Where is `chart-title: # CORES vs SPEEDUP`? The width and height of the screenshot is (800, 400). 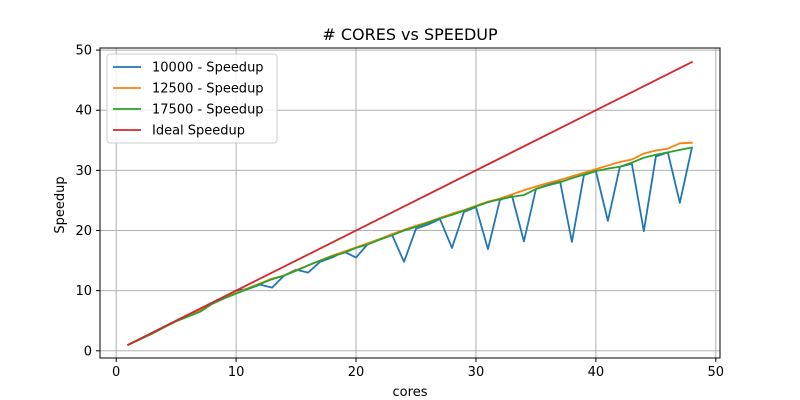
chart-title: # CORES vs SPEEDUP is located at coordinates (410, 34).